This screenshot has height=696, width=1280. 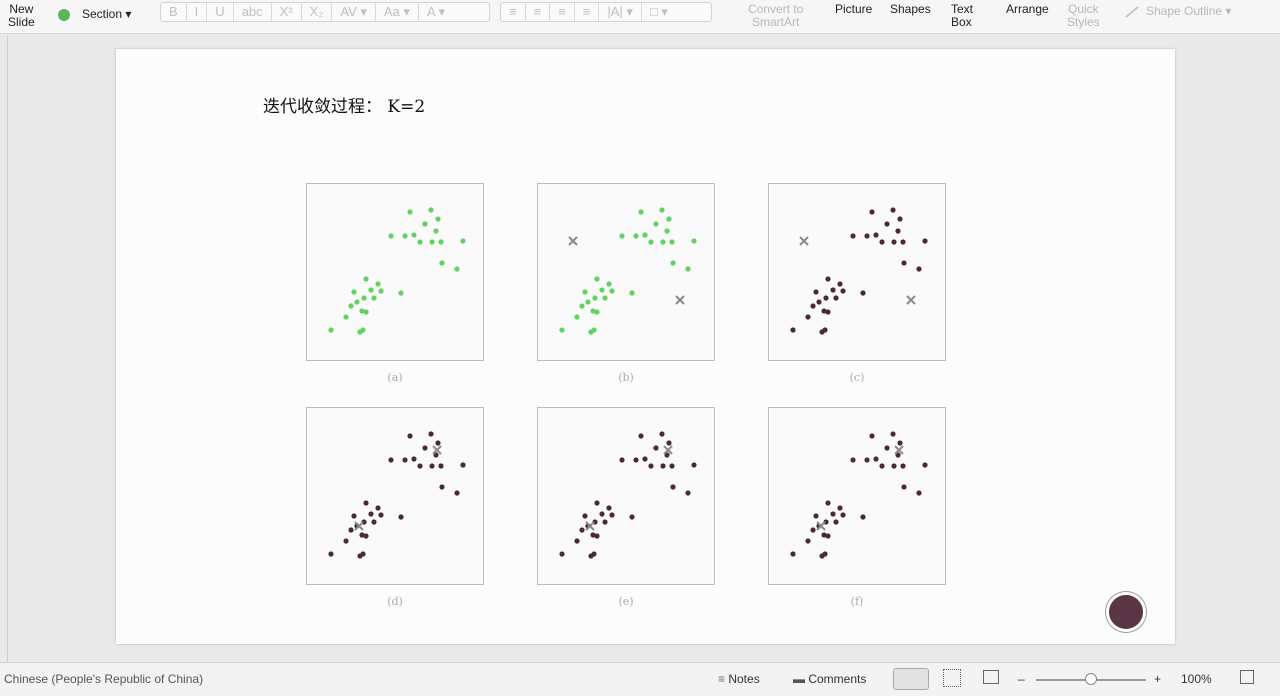 I want to click on quick-styles-button: Quick Styles, so click(x=1083, y=15).